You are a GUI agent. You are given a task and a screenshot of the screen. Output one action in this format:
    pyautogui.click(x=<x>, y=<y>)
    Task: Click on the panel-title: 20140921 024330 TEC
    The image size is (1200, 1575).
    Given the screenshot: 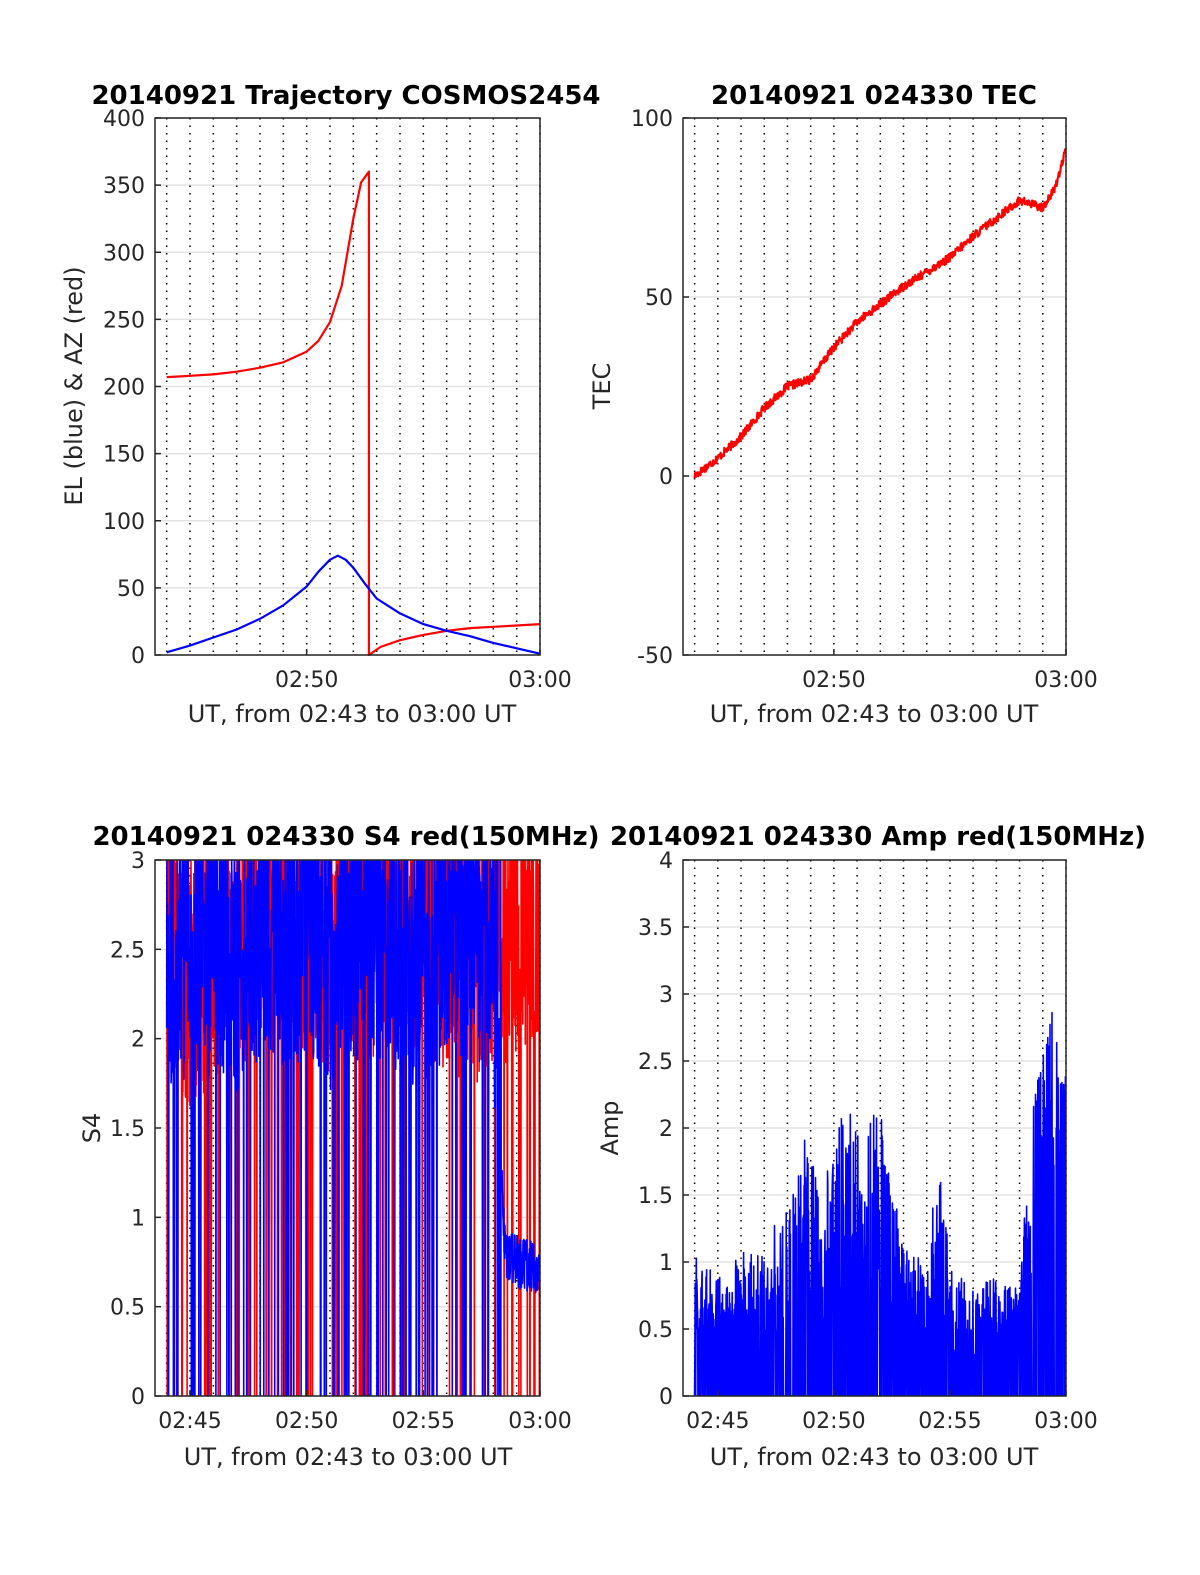 What is the action you would take?
    pyautogui.click(x=874, y=96)
    